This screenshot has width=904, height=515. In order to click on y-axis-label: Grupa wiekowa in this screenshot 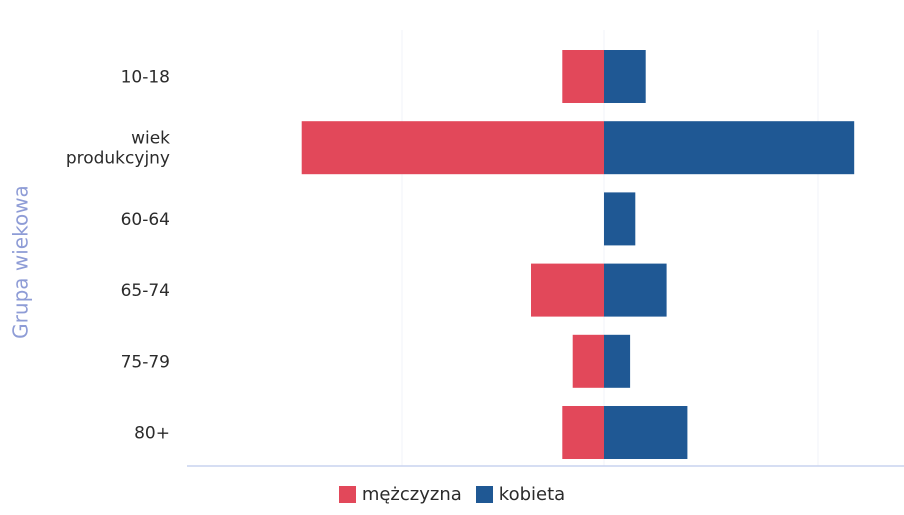, I will do `click(21, 262)`.